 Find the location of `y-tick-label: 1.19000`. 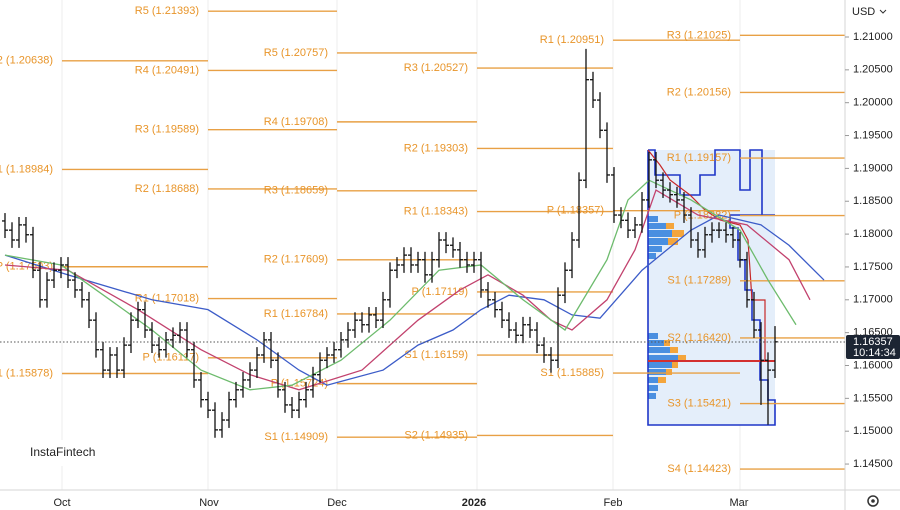

y-tick-label: 1.19000 is located at coordinates (873, 168).